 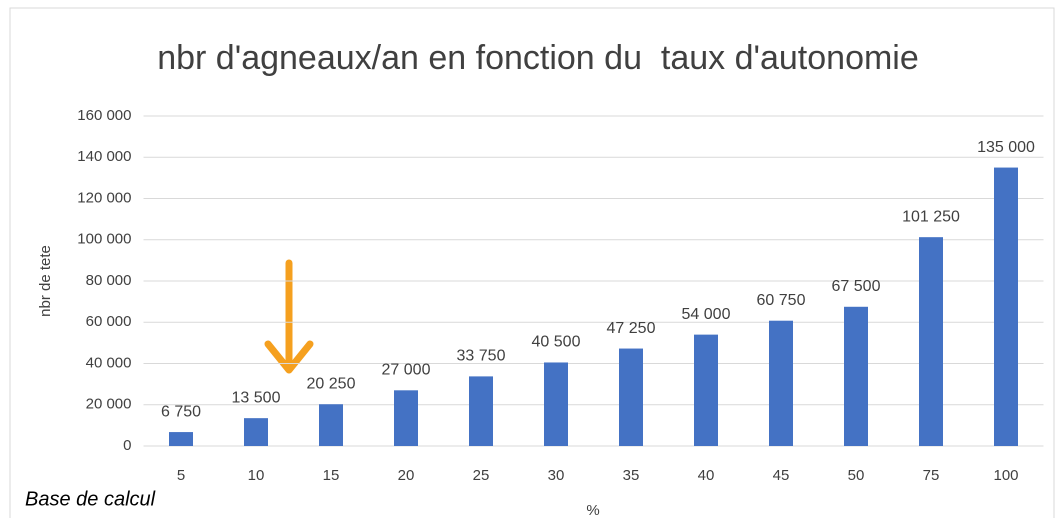 I want to click on y-tick-label: 140 000, so click(x=104, y=156).